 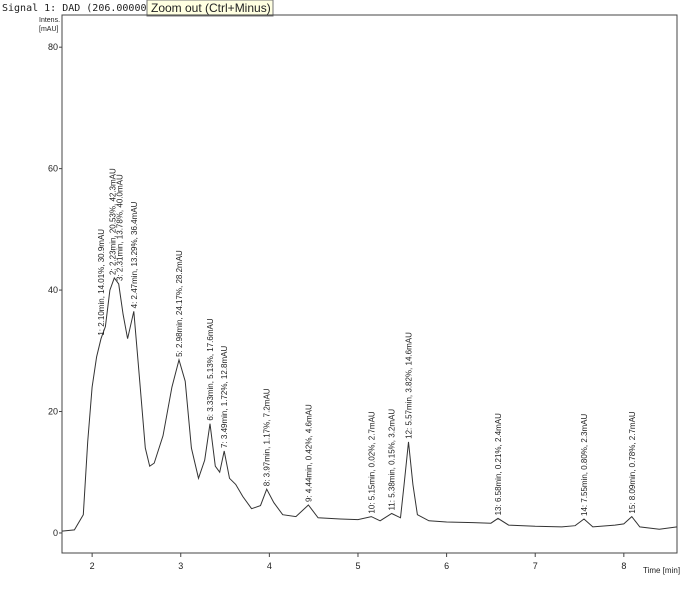 I want to click on x-tick-label: 7, so click(x=535, y=566).